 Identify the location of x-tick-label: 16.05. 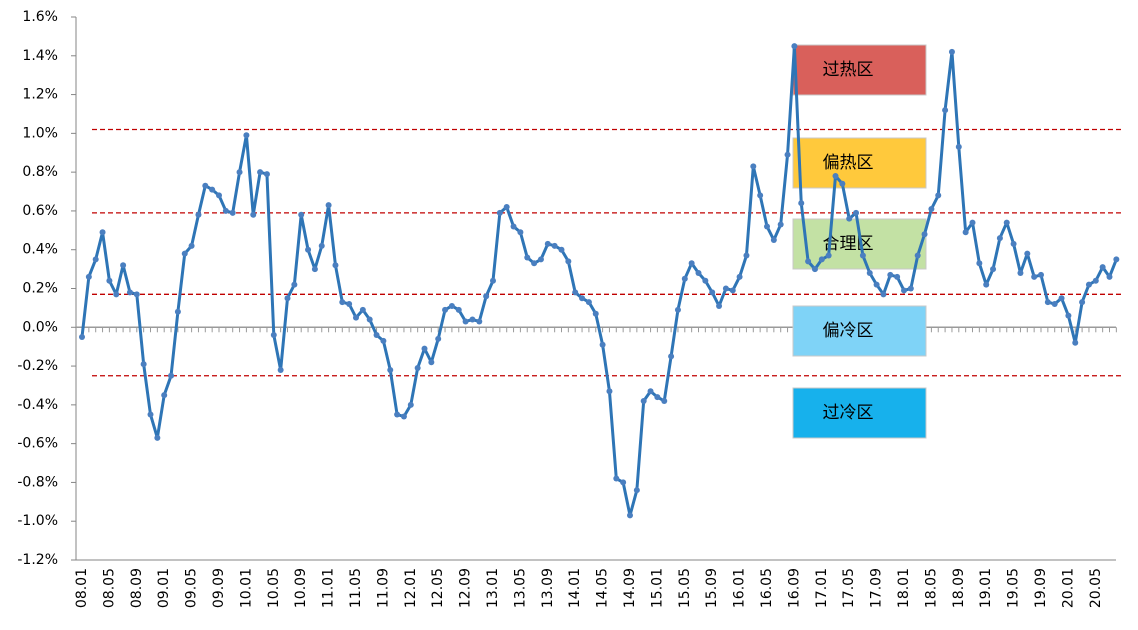
(767, 588).